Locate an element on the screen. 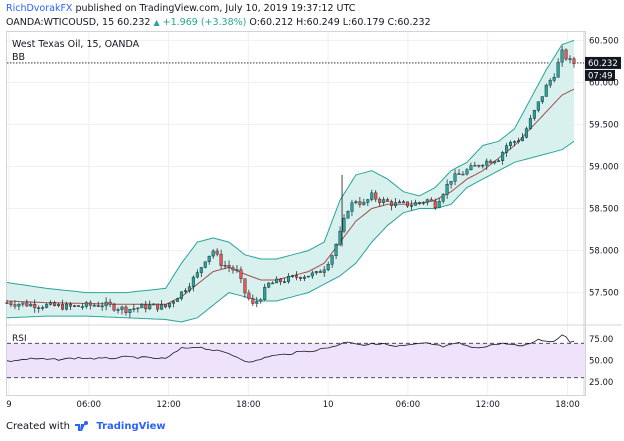 This screenshot has width=624, height=441. rsi-tick-label: 25.00 is located at coordinates (601, 383).